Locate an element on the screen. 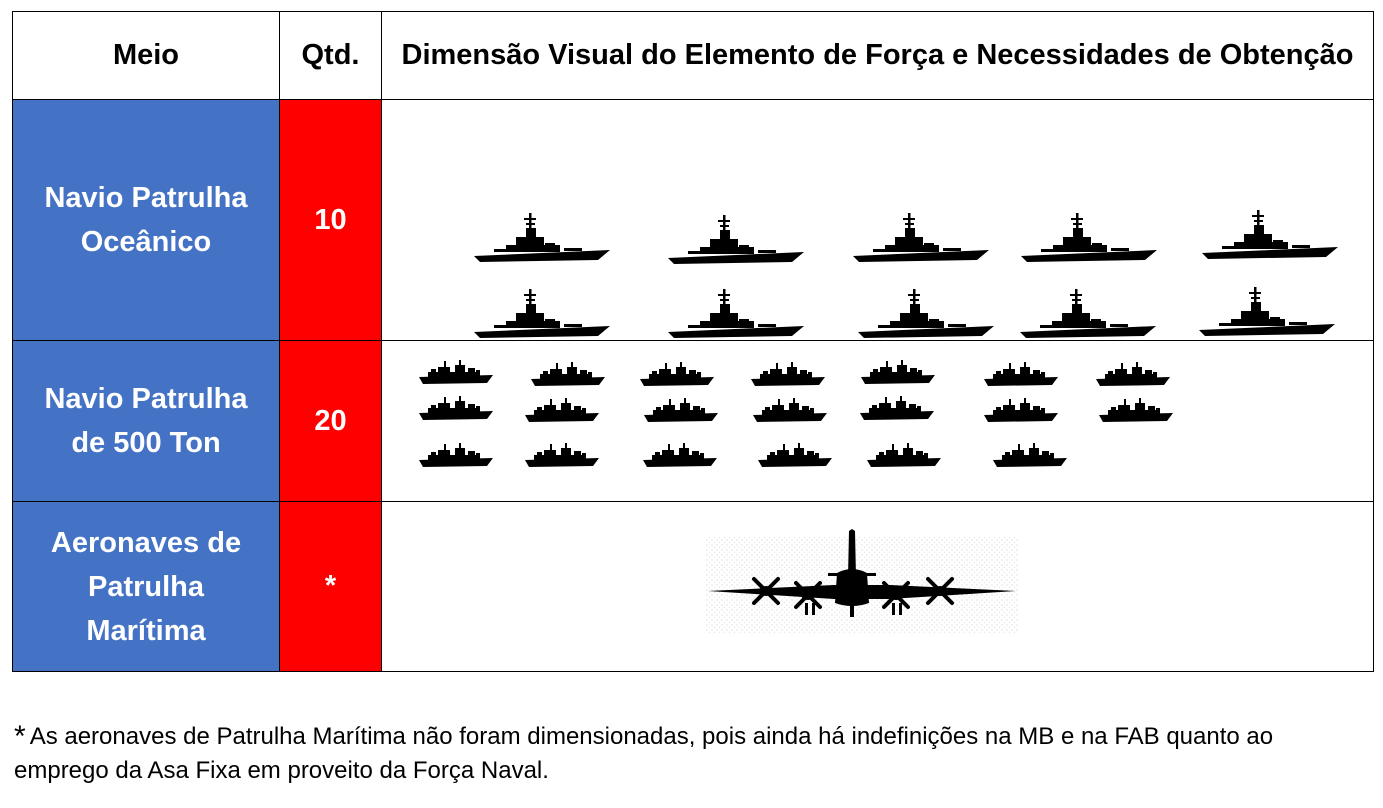 This screenshot has width=1383, height=808. meio-cell: Navio Patrulha de 500 Ton is located at coordinates (146, 421).